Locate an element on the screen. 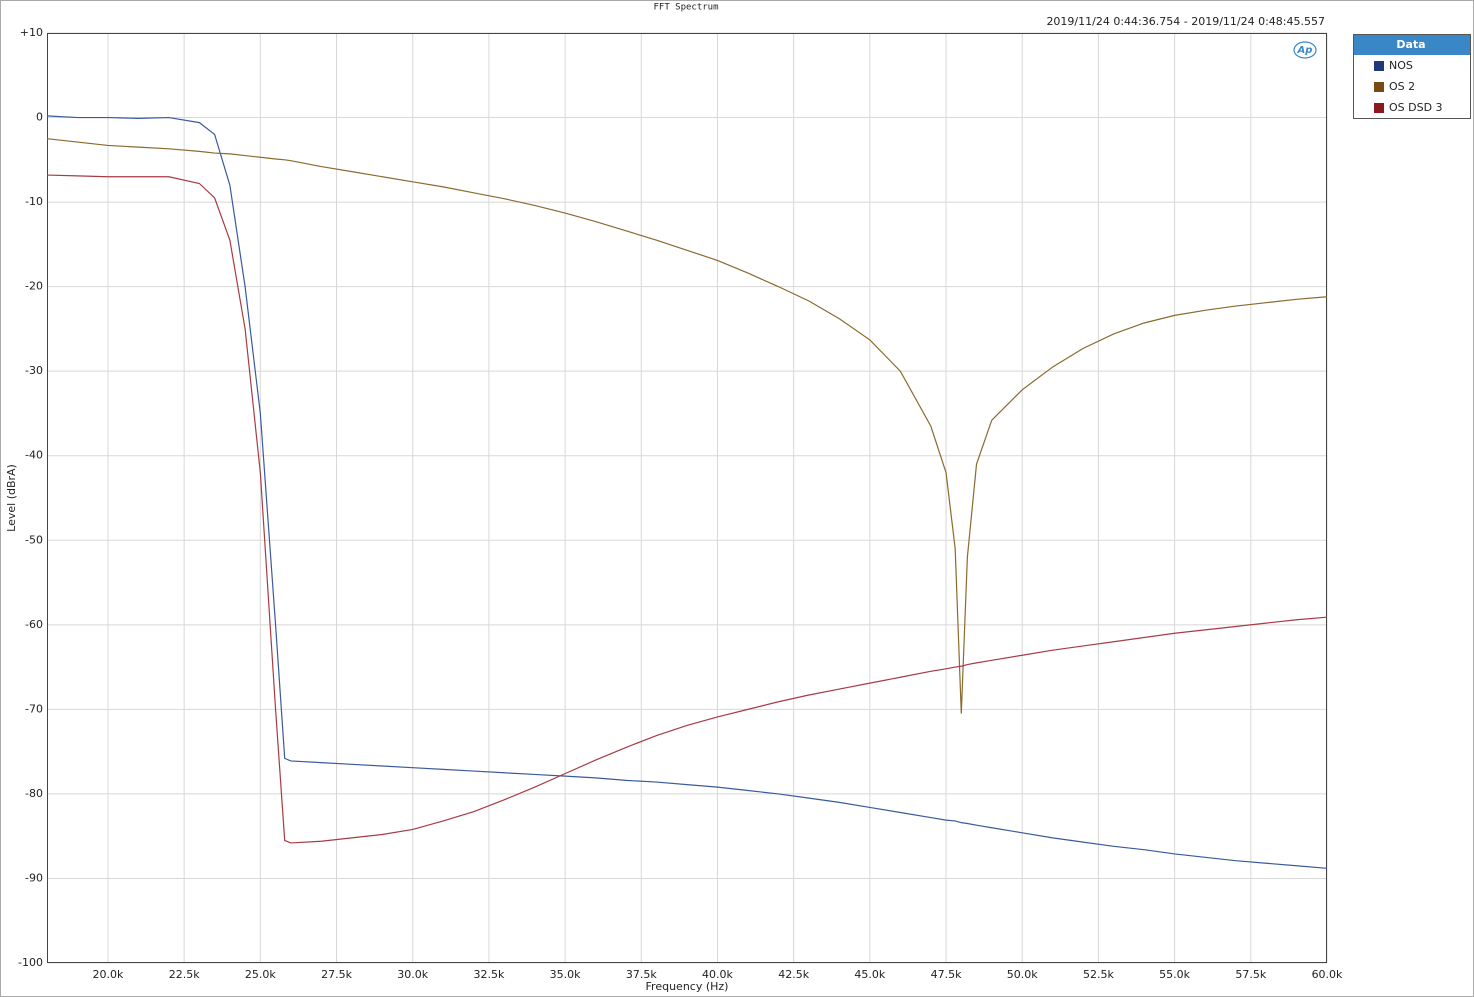 This screenshot has height=997, width=1474. logo-text: Ap is located at coordinates (1305, 50).